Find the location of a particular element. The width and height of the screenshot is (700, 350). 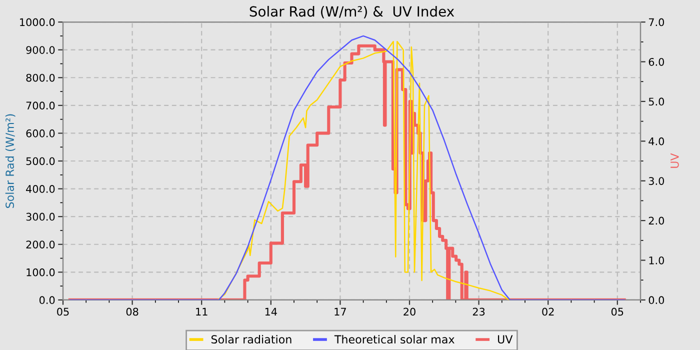

legend-label: UV is located at coordinates (505, 339).